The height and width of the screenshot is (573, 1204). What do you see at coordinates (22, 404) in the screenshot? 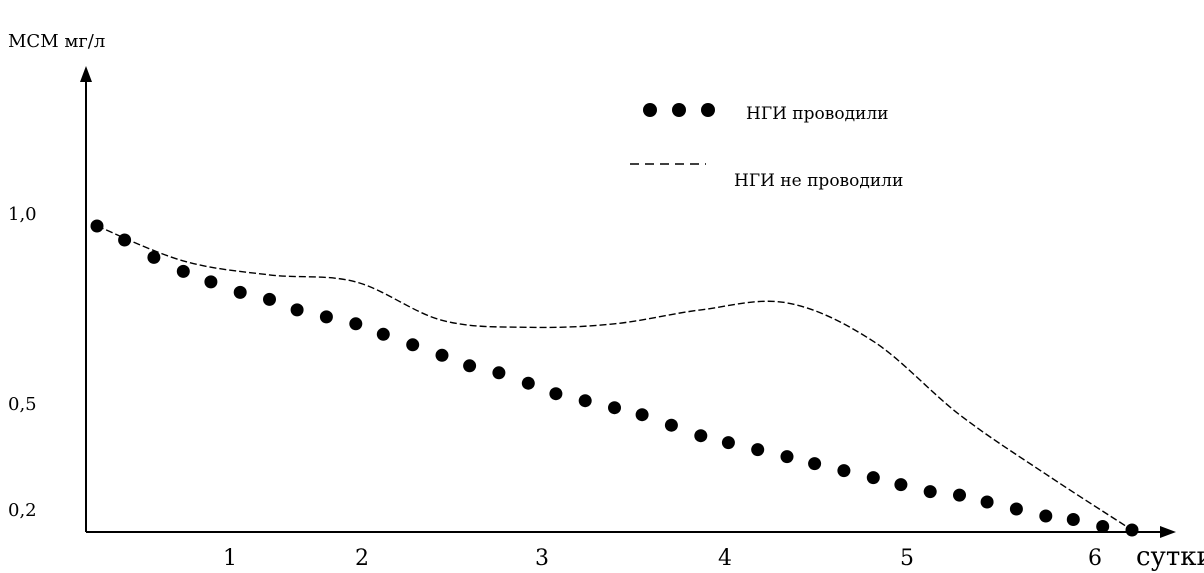
I see `y-tick-label: 0,5` at bounding box center [22, 404].